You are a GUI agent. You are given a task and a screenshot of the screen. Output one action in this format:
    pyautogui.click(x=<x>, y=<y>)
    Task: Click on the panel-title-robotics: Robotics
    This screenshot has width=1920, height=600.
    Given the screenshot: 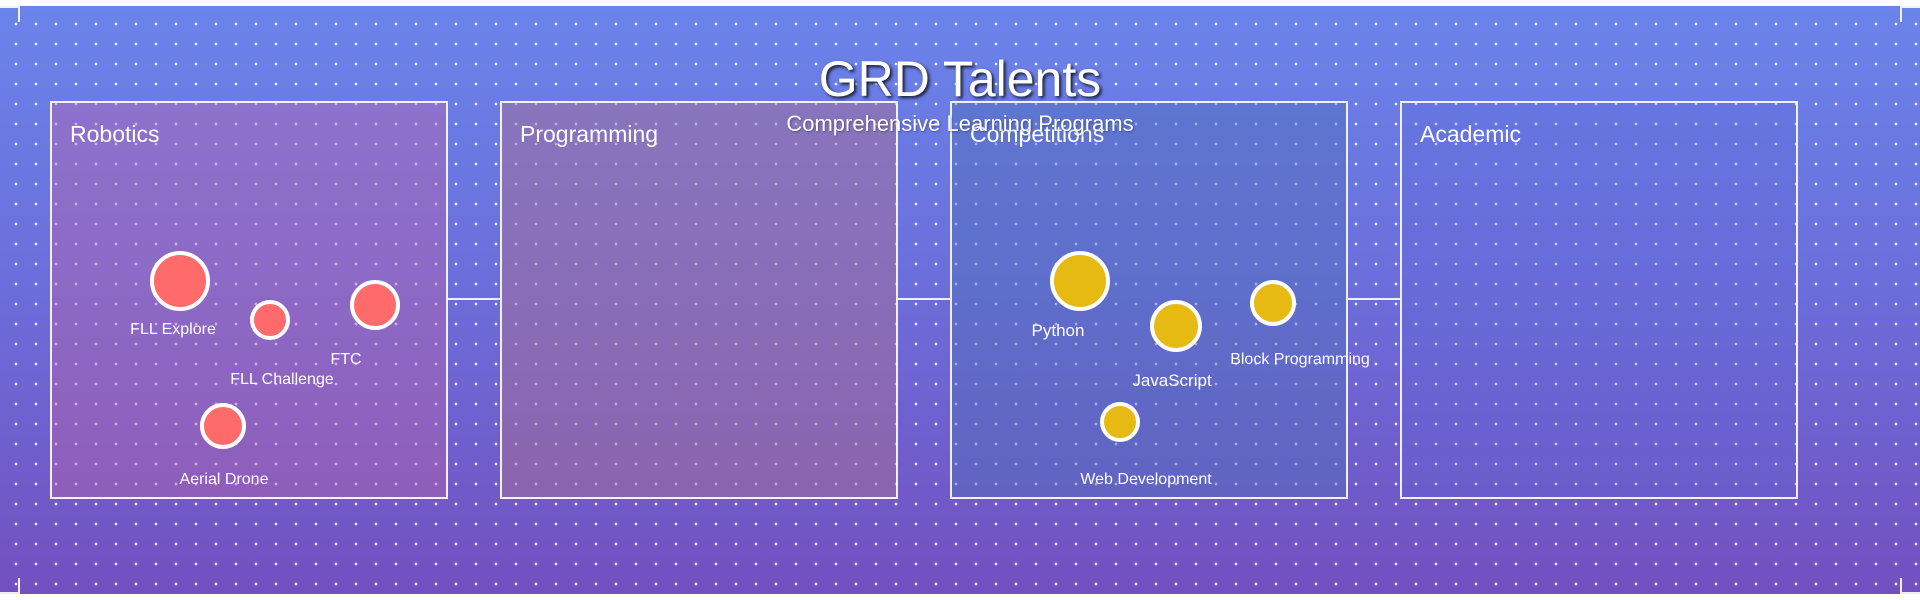 What is the action you would take?
    pyautogui.click(x=115, y=134)
    